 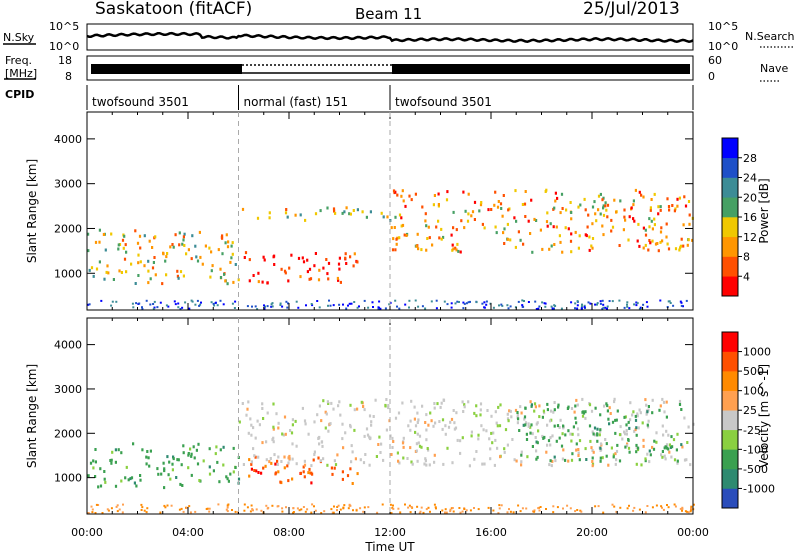 I want to click on noise-panel: N.Sky 10^5 10^0 10^5 10^0 N.Search, so click(x=399, y=36).